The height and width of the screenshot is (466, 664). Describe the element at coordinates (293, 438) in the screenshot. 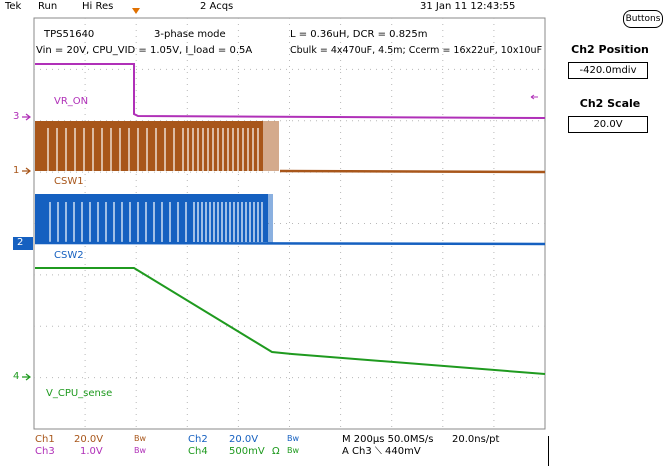

I see `footer-ch2-bw: Bw` at that location.